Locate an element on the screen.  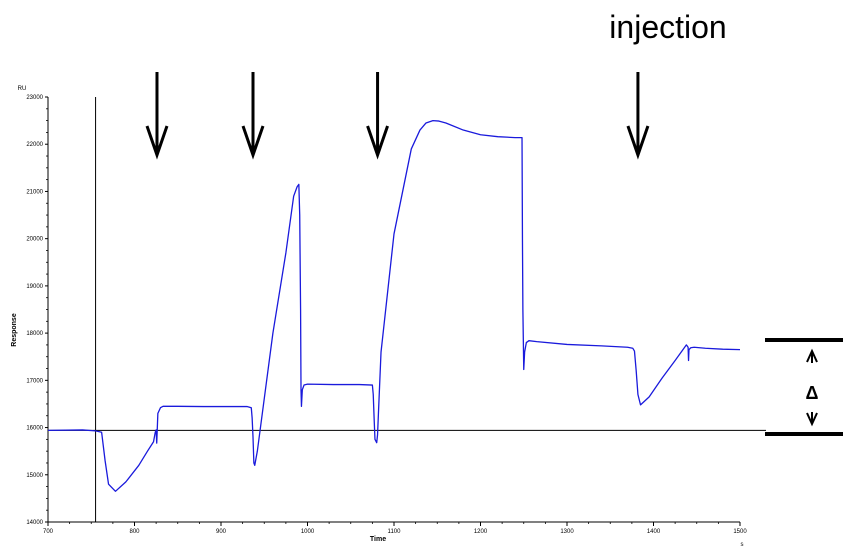
y-tick-label: 20000 is located at coordinates (34, 240).